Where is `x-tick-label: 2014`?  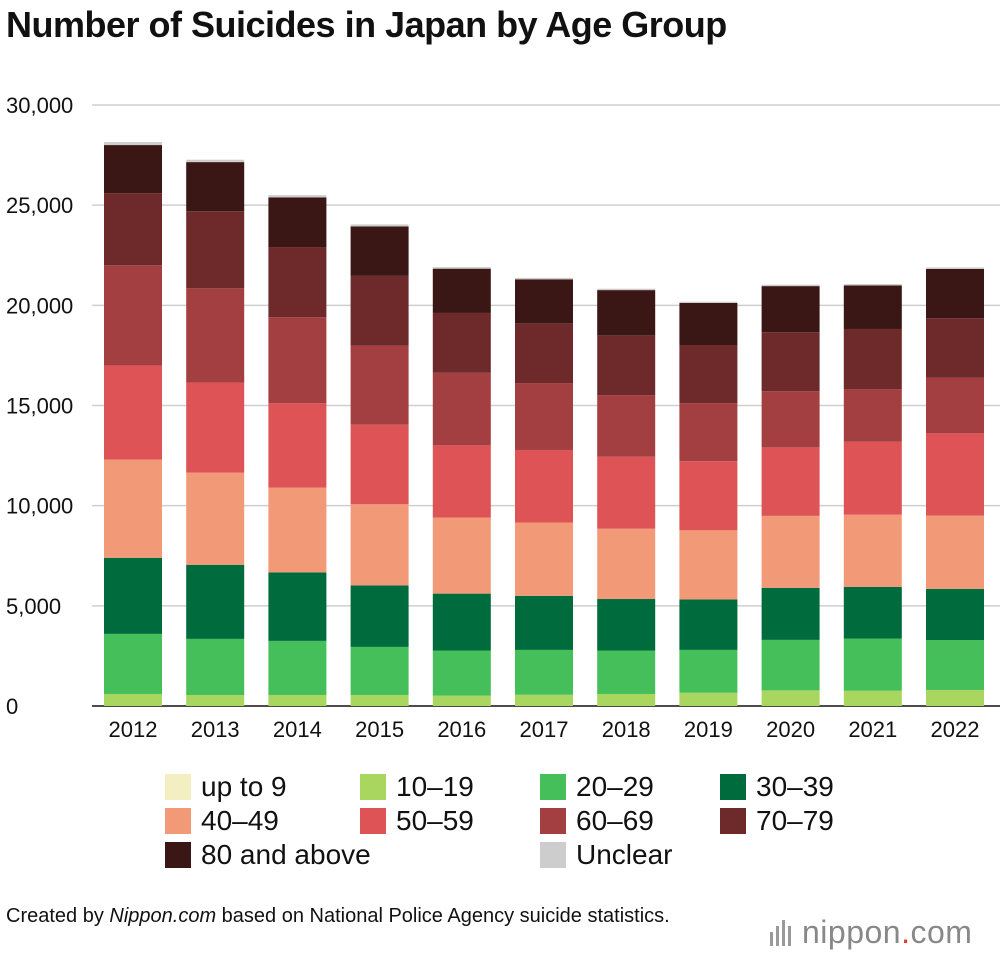 x-tick-label: 2014 is located at coordinates (297, 729).